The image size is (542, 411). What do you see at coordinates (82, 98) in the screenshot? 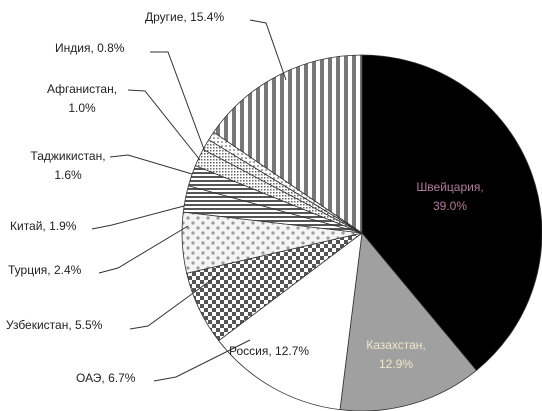
I see `slice-label-9: Афганистан, 1.0%` at bounding box center [82, 98].